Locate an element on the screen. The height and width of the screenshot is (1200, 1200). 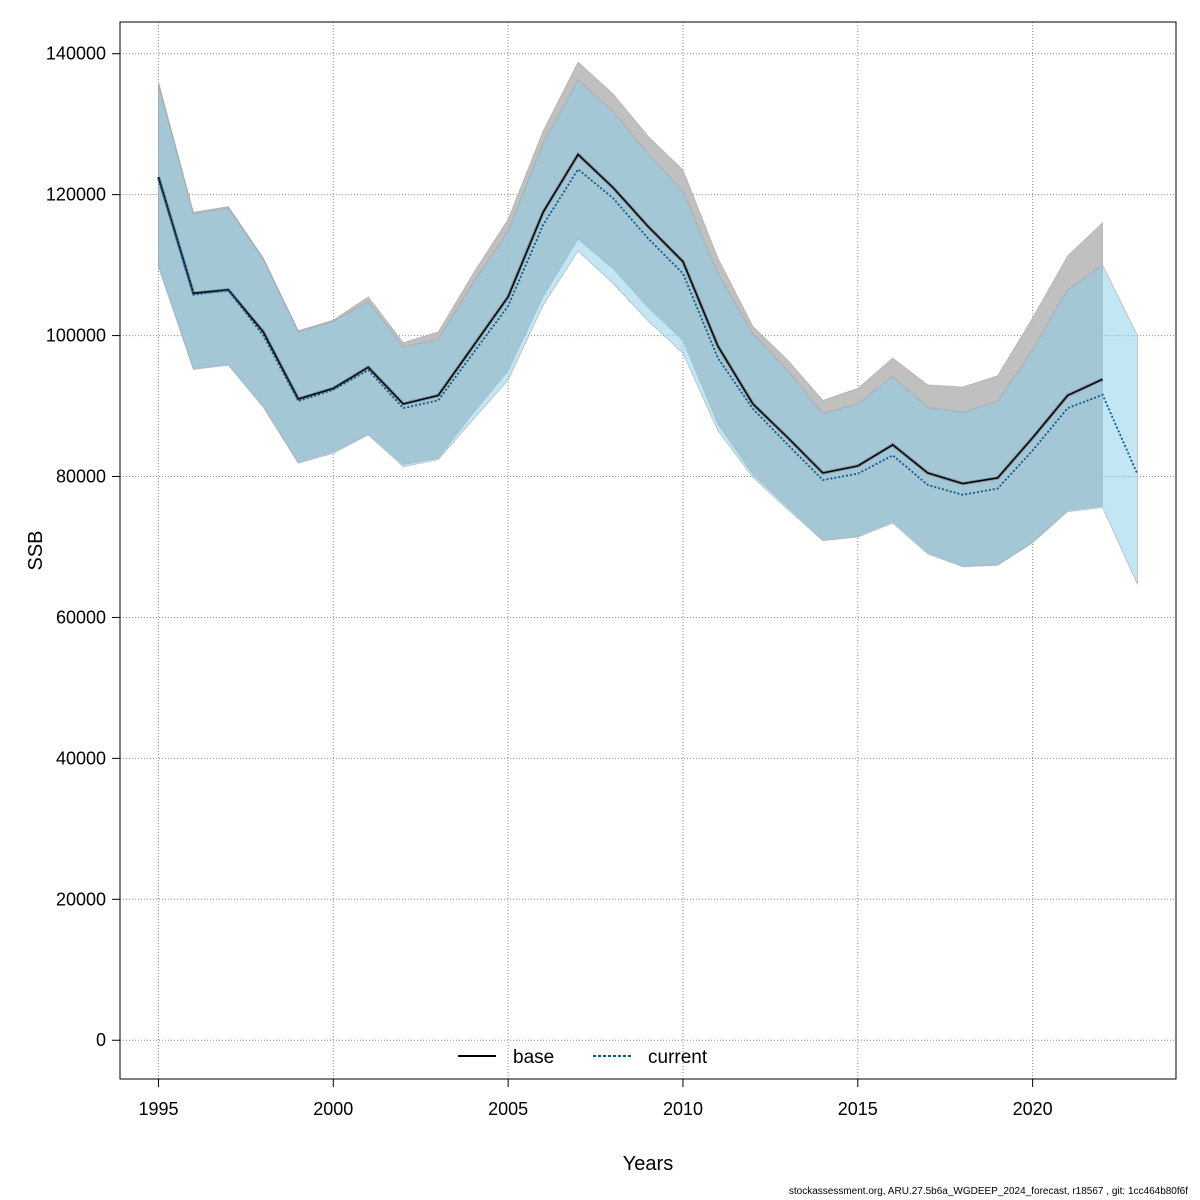
x-tick-label: 2005 is located at coordinates (508, 1109).